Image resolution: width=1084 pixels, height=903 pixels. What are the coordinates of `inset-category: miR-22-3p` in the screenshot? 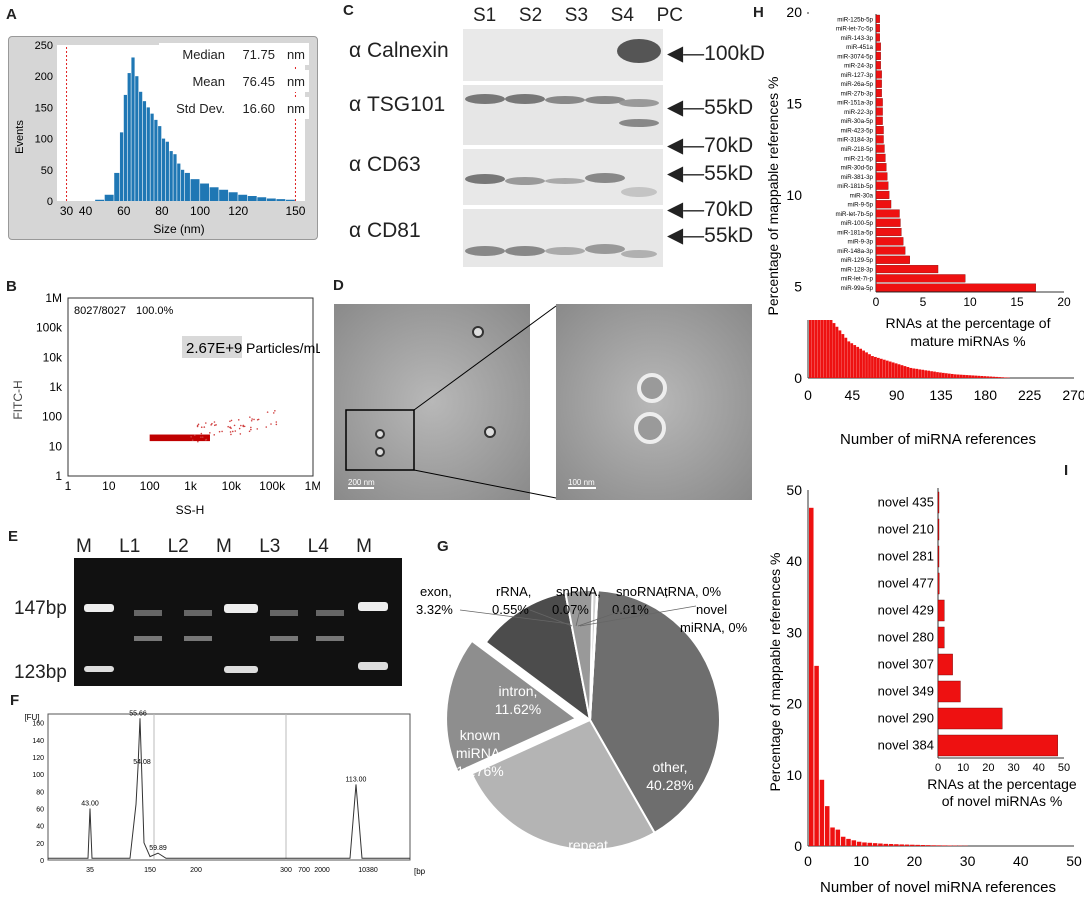 It's located at (858, 112).